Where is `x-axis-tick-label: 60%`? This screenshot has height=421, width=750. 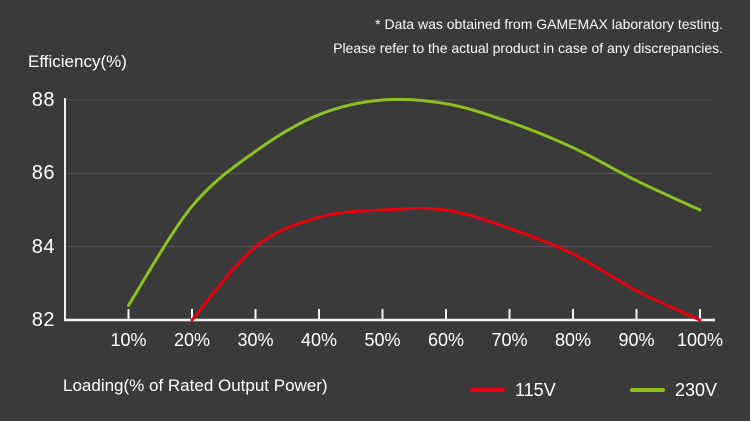
x-axis-tick-label: 60% is located at coordinates (446, 340).